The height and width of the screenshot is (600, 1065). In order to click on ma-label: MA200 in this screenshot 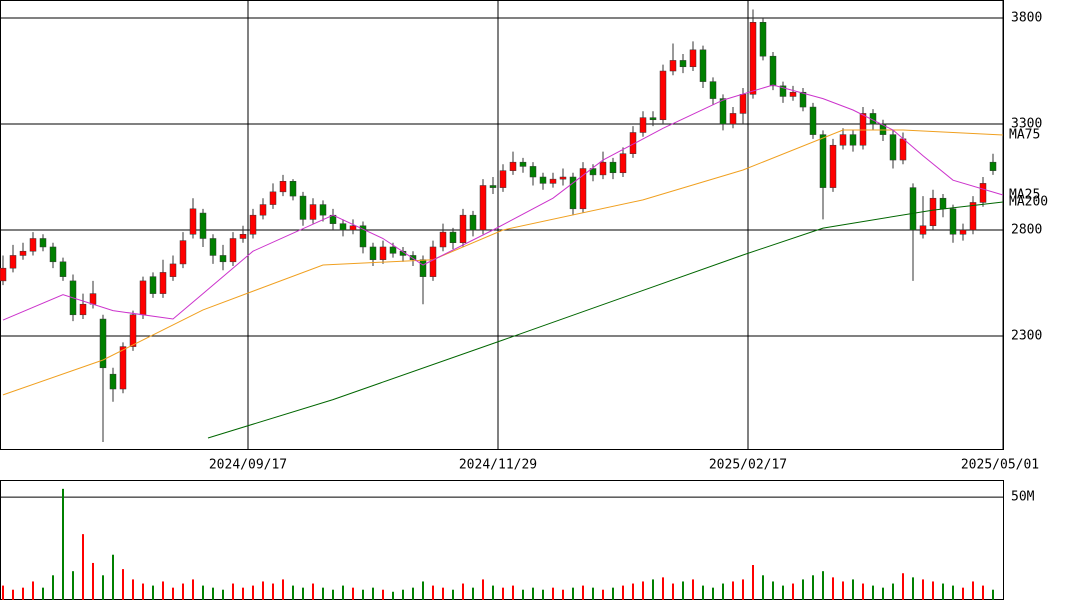, I will do `click(1028, 202)`.